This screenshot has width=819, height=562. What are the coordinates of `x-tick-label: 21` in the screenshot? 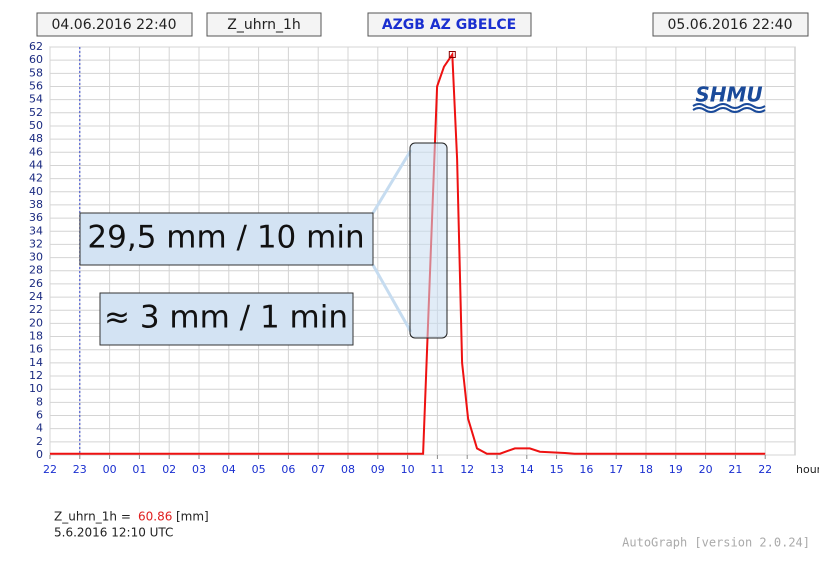 It's located at (735, 469).